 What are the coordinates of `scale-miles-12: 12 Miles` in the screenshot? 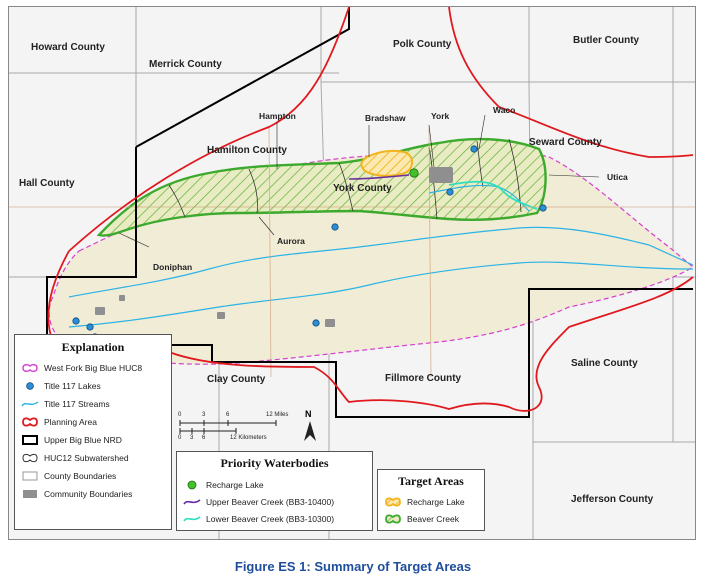 It's located at (277, 415).